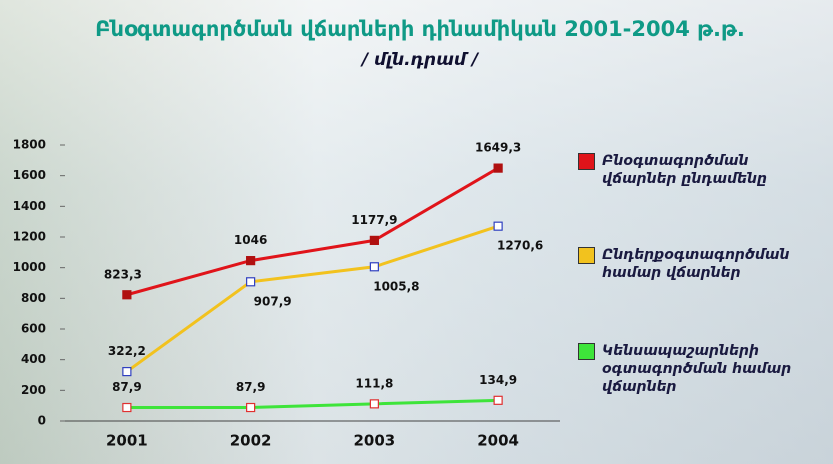  What do you see at coordinates (42, 421) in the screenshot?
I see `y-tick-label: 0` at bounding box center [42, 421].